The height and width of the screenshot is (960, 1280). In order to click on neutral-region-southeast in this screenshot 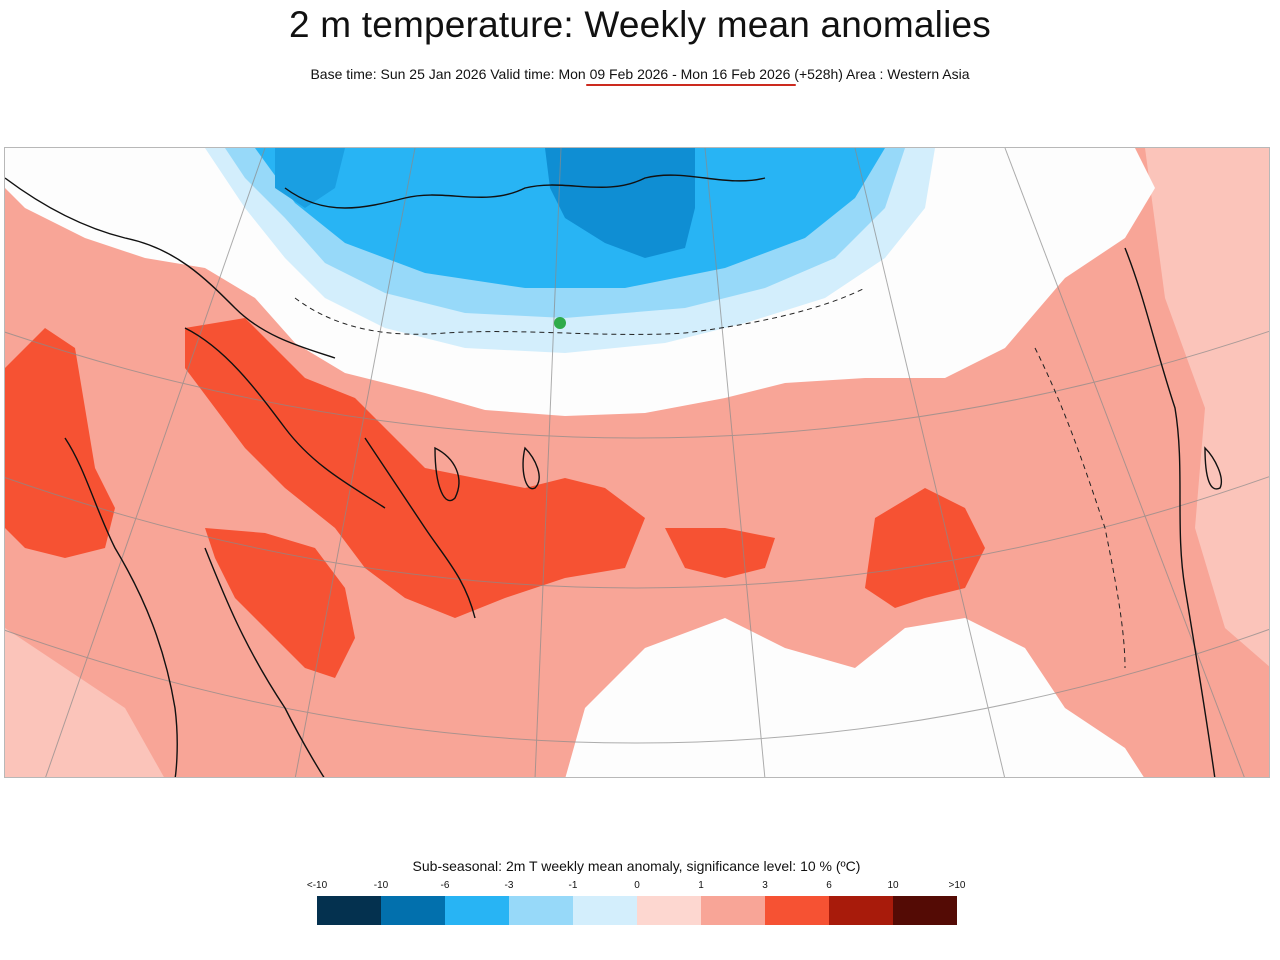, I will do `click(854, 697)`.